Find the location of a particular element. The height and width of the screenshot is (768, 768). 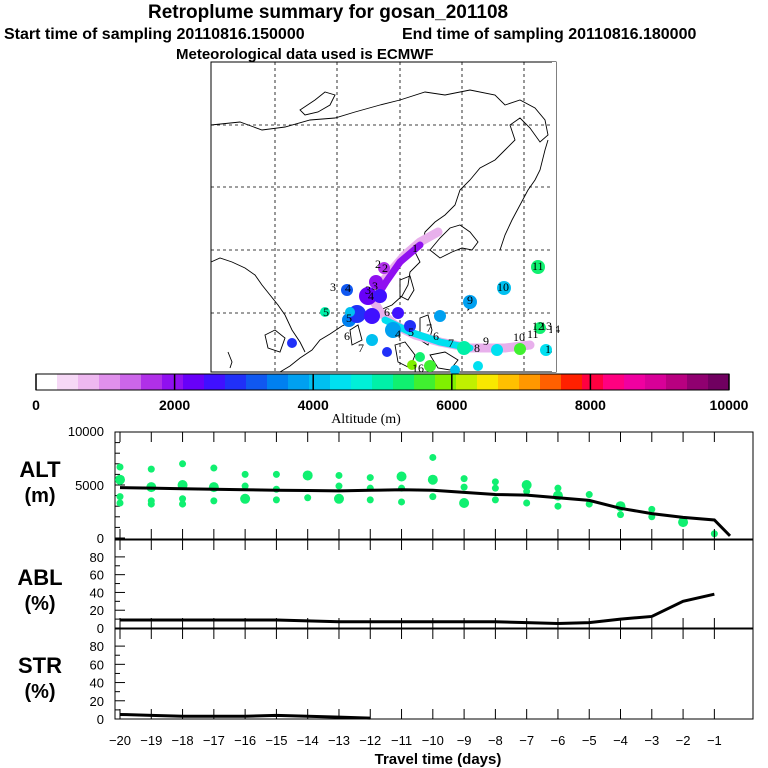

map-number-label: 9 is located at coordinates (470, 300).